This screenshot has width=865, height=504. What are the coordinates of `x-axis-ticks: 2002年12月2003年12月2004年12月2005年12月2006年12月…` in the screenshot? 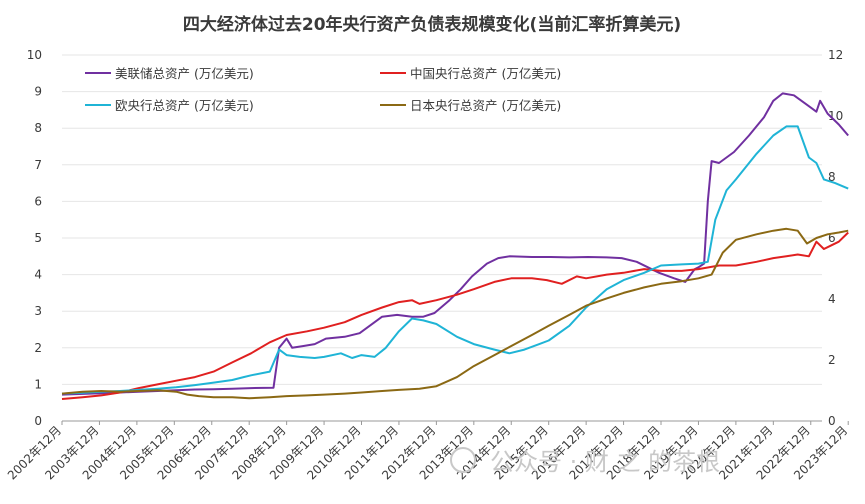 It's located at (427, 452).